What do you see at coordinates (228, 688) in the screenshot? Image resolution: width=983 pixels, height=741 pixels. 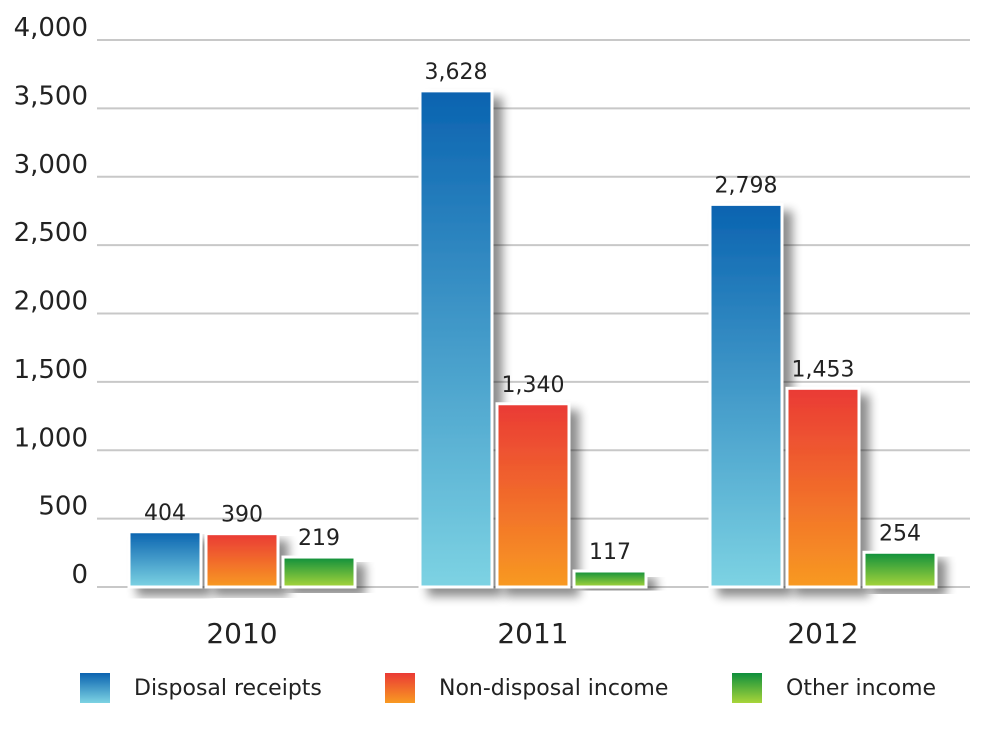 I see `legend-label-disposal-receipts: Disposal receipts` at bounding box center [228, 688].